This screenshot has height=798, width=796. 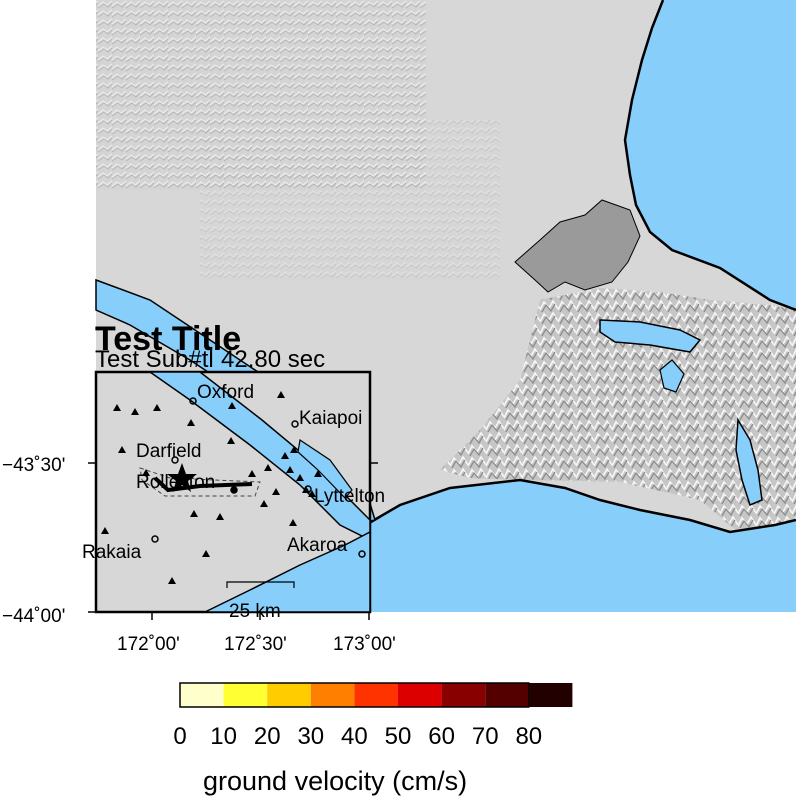 I want to click on colorbar-title: ground velocity (cm/s), so click(x=335, y=781).